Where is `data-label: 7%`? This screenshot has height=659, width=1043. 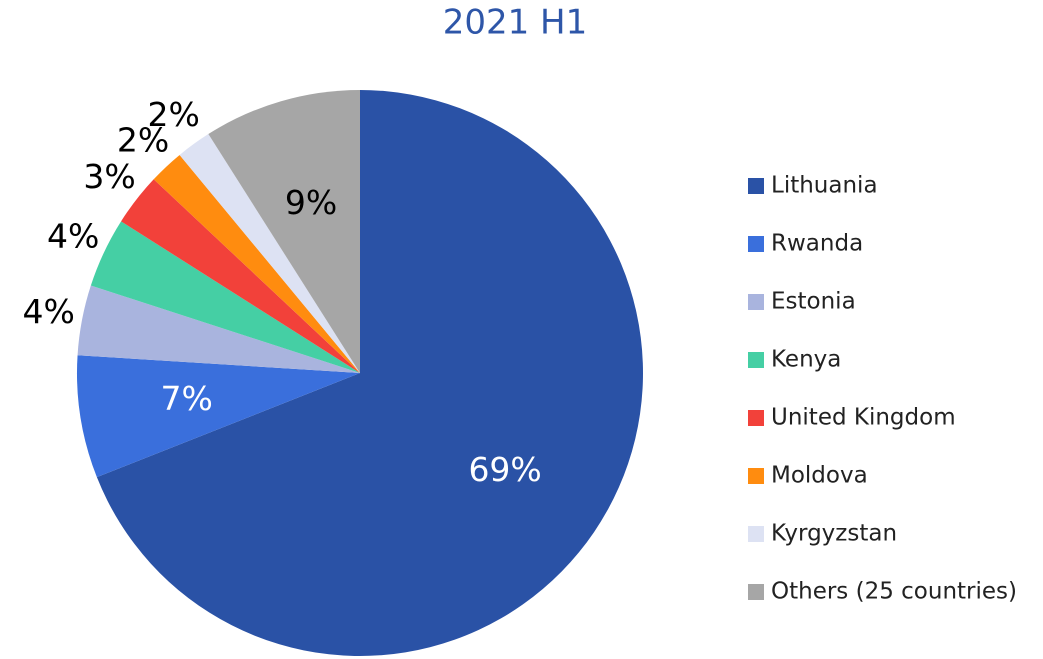 data-label: 7% is located at coordinates (187, 398).